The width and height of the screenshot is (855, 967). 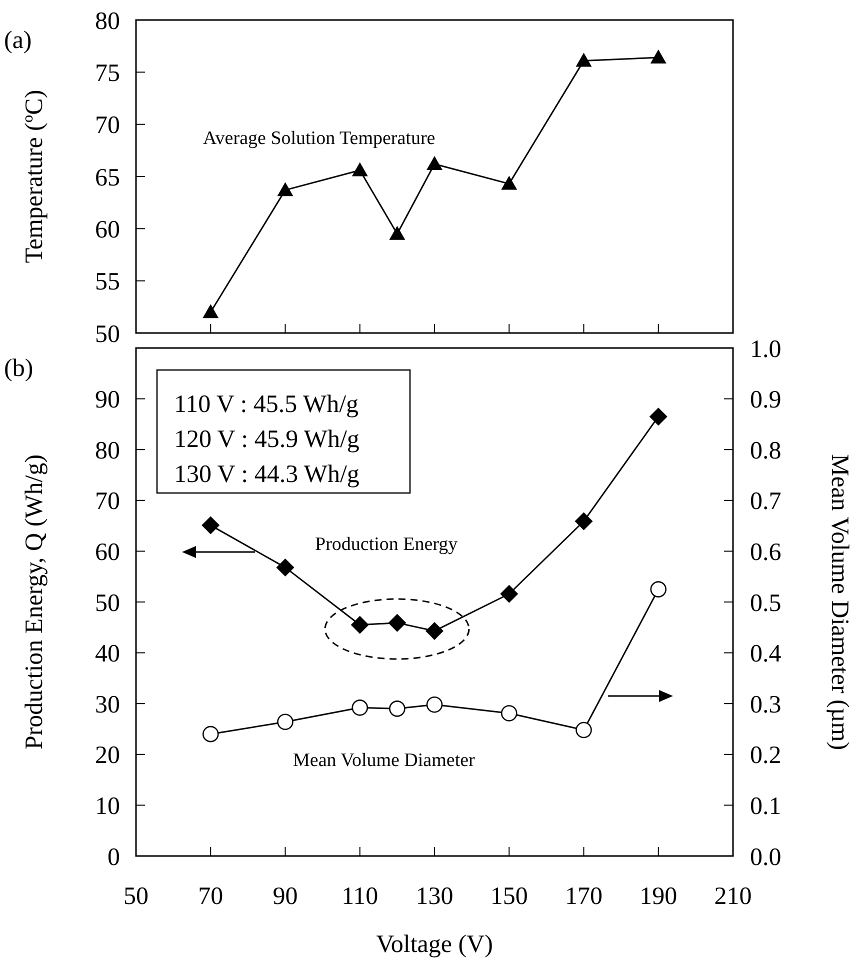 What do you see at coordinates (107, 756) in the screenshot?
I see `y-tick-label: 20` at bounding box center [107, 756].